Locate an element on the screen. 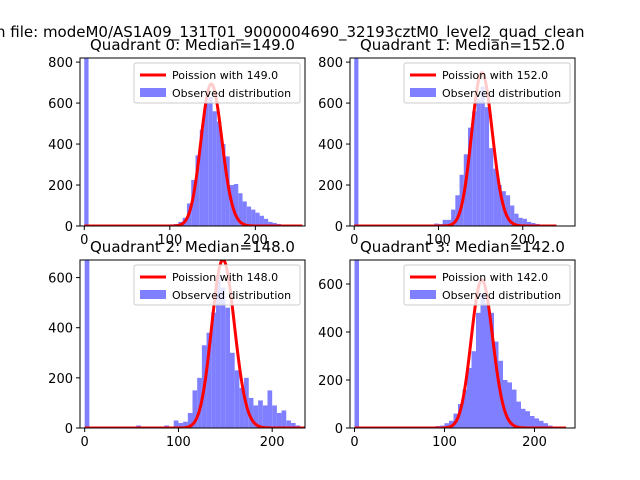  quadrant-2-title: Quadrant 2: Median=148.0 is located at coordinates (192, 247).